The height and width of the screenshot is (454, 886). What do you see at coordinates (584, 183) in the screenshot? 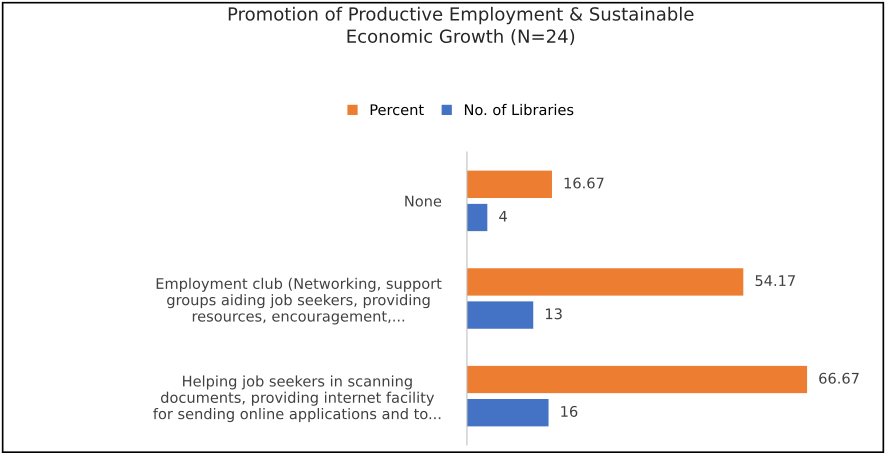
I see `data-label: 16.67` at bounding box center [584, 183].